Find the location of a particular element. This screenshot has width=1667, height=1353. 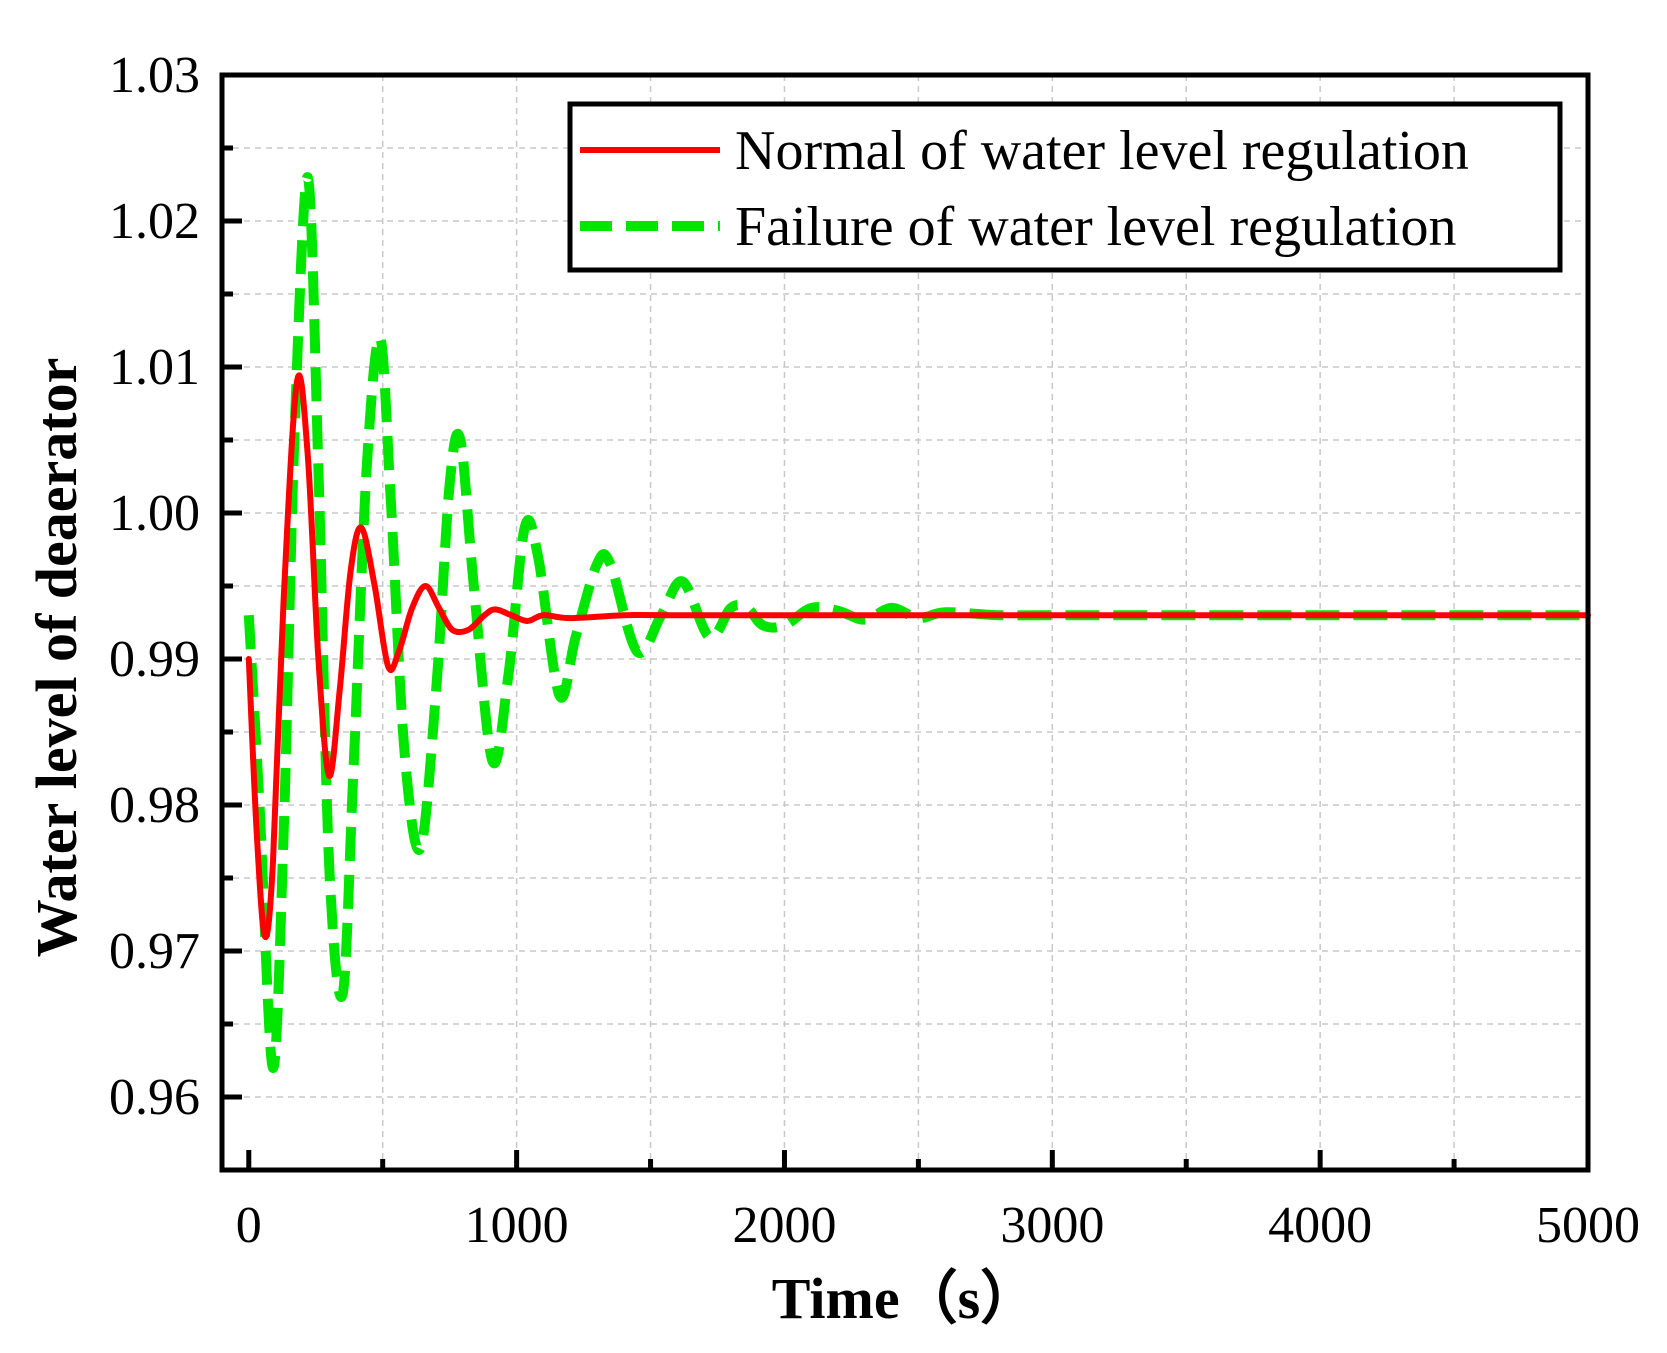

y-axis-title: Water level of deaerator is located at coordinates (56, 658).